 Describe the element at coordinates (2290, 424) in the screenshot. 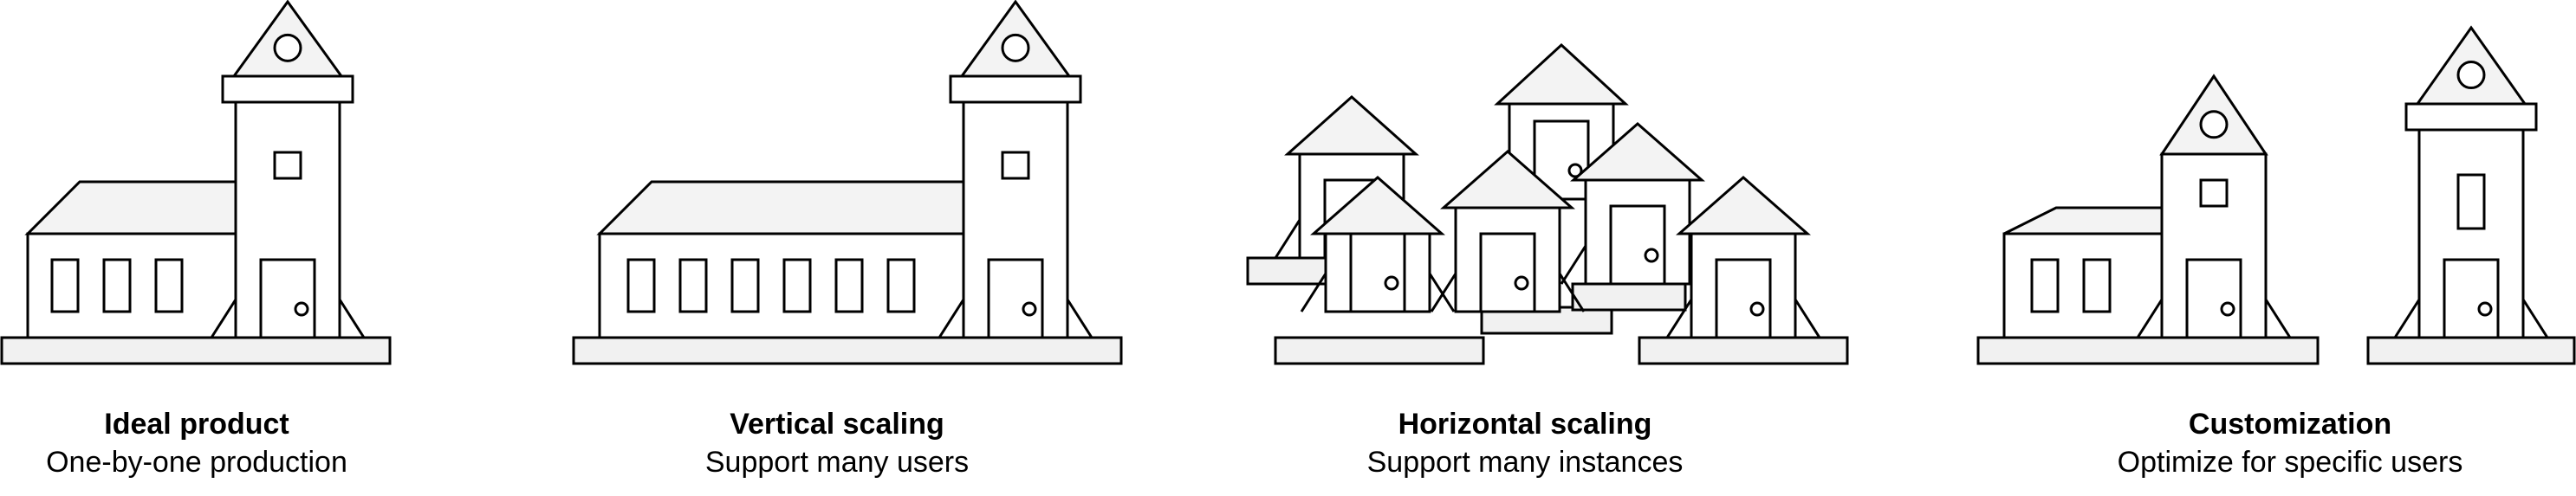

I see `caption-title: Customization` at that location.